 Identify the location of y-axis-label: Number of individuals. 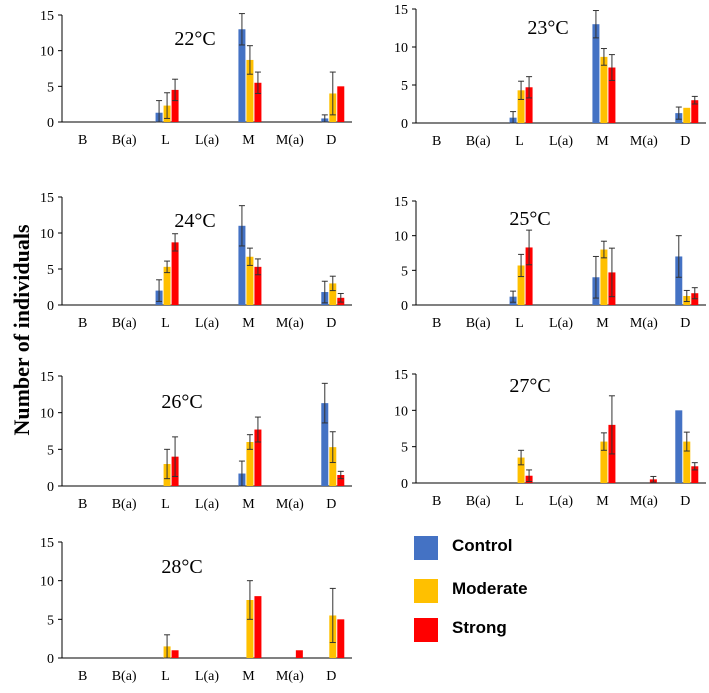
(21, 330).